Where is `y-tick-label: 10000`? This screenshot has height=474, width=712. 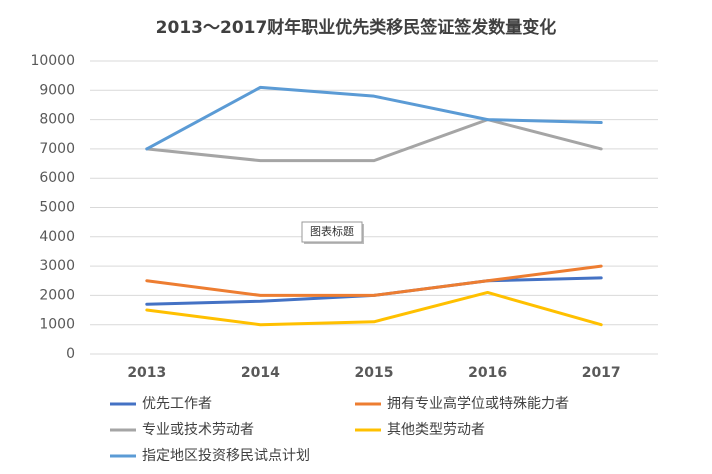
y-tick-label: 10000 is located at coordinates (52, 61).